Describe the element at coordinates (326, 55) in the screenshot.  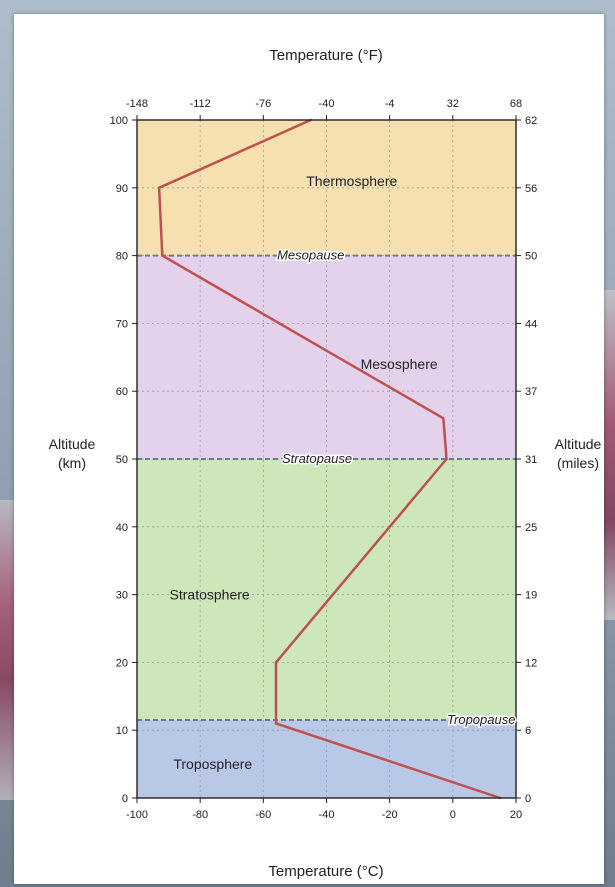
I see `top-axis-title: Temperature (°F)` at that location.